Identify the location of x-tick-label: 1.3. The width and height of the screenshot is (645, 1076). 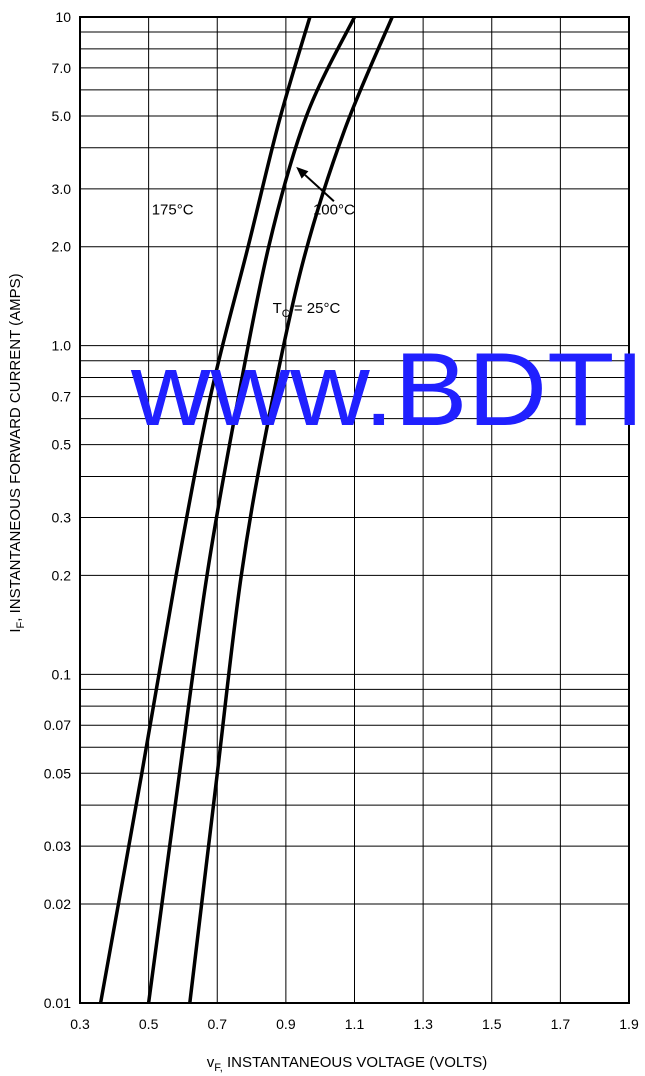
(423, 1024).